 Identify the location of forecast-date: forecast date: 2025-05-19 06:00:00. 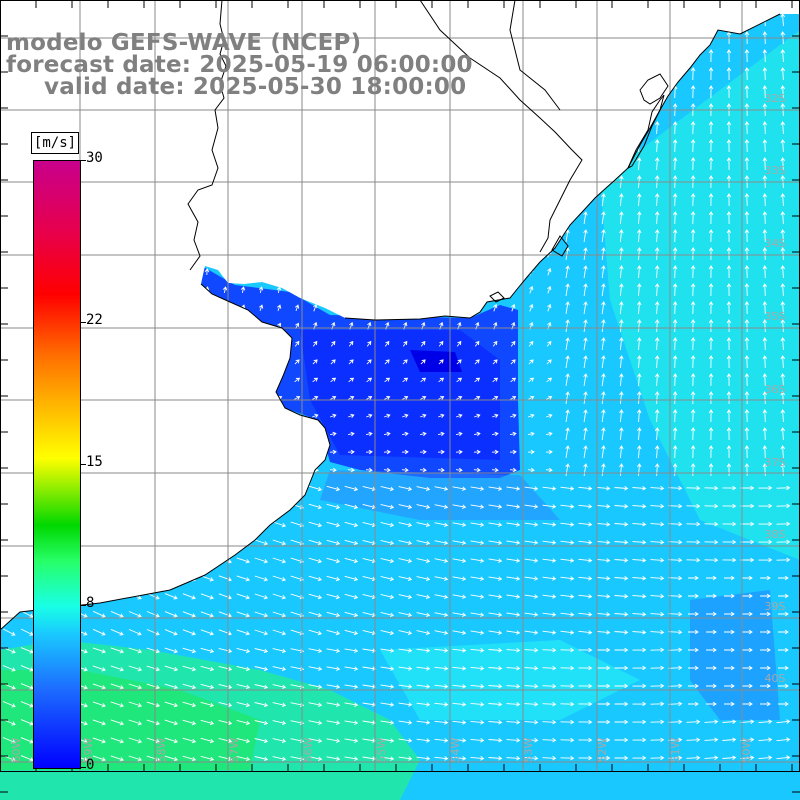
(239, 65).